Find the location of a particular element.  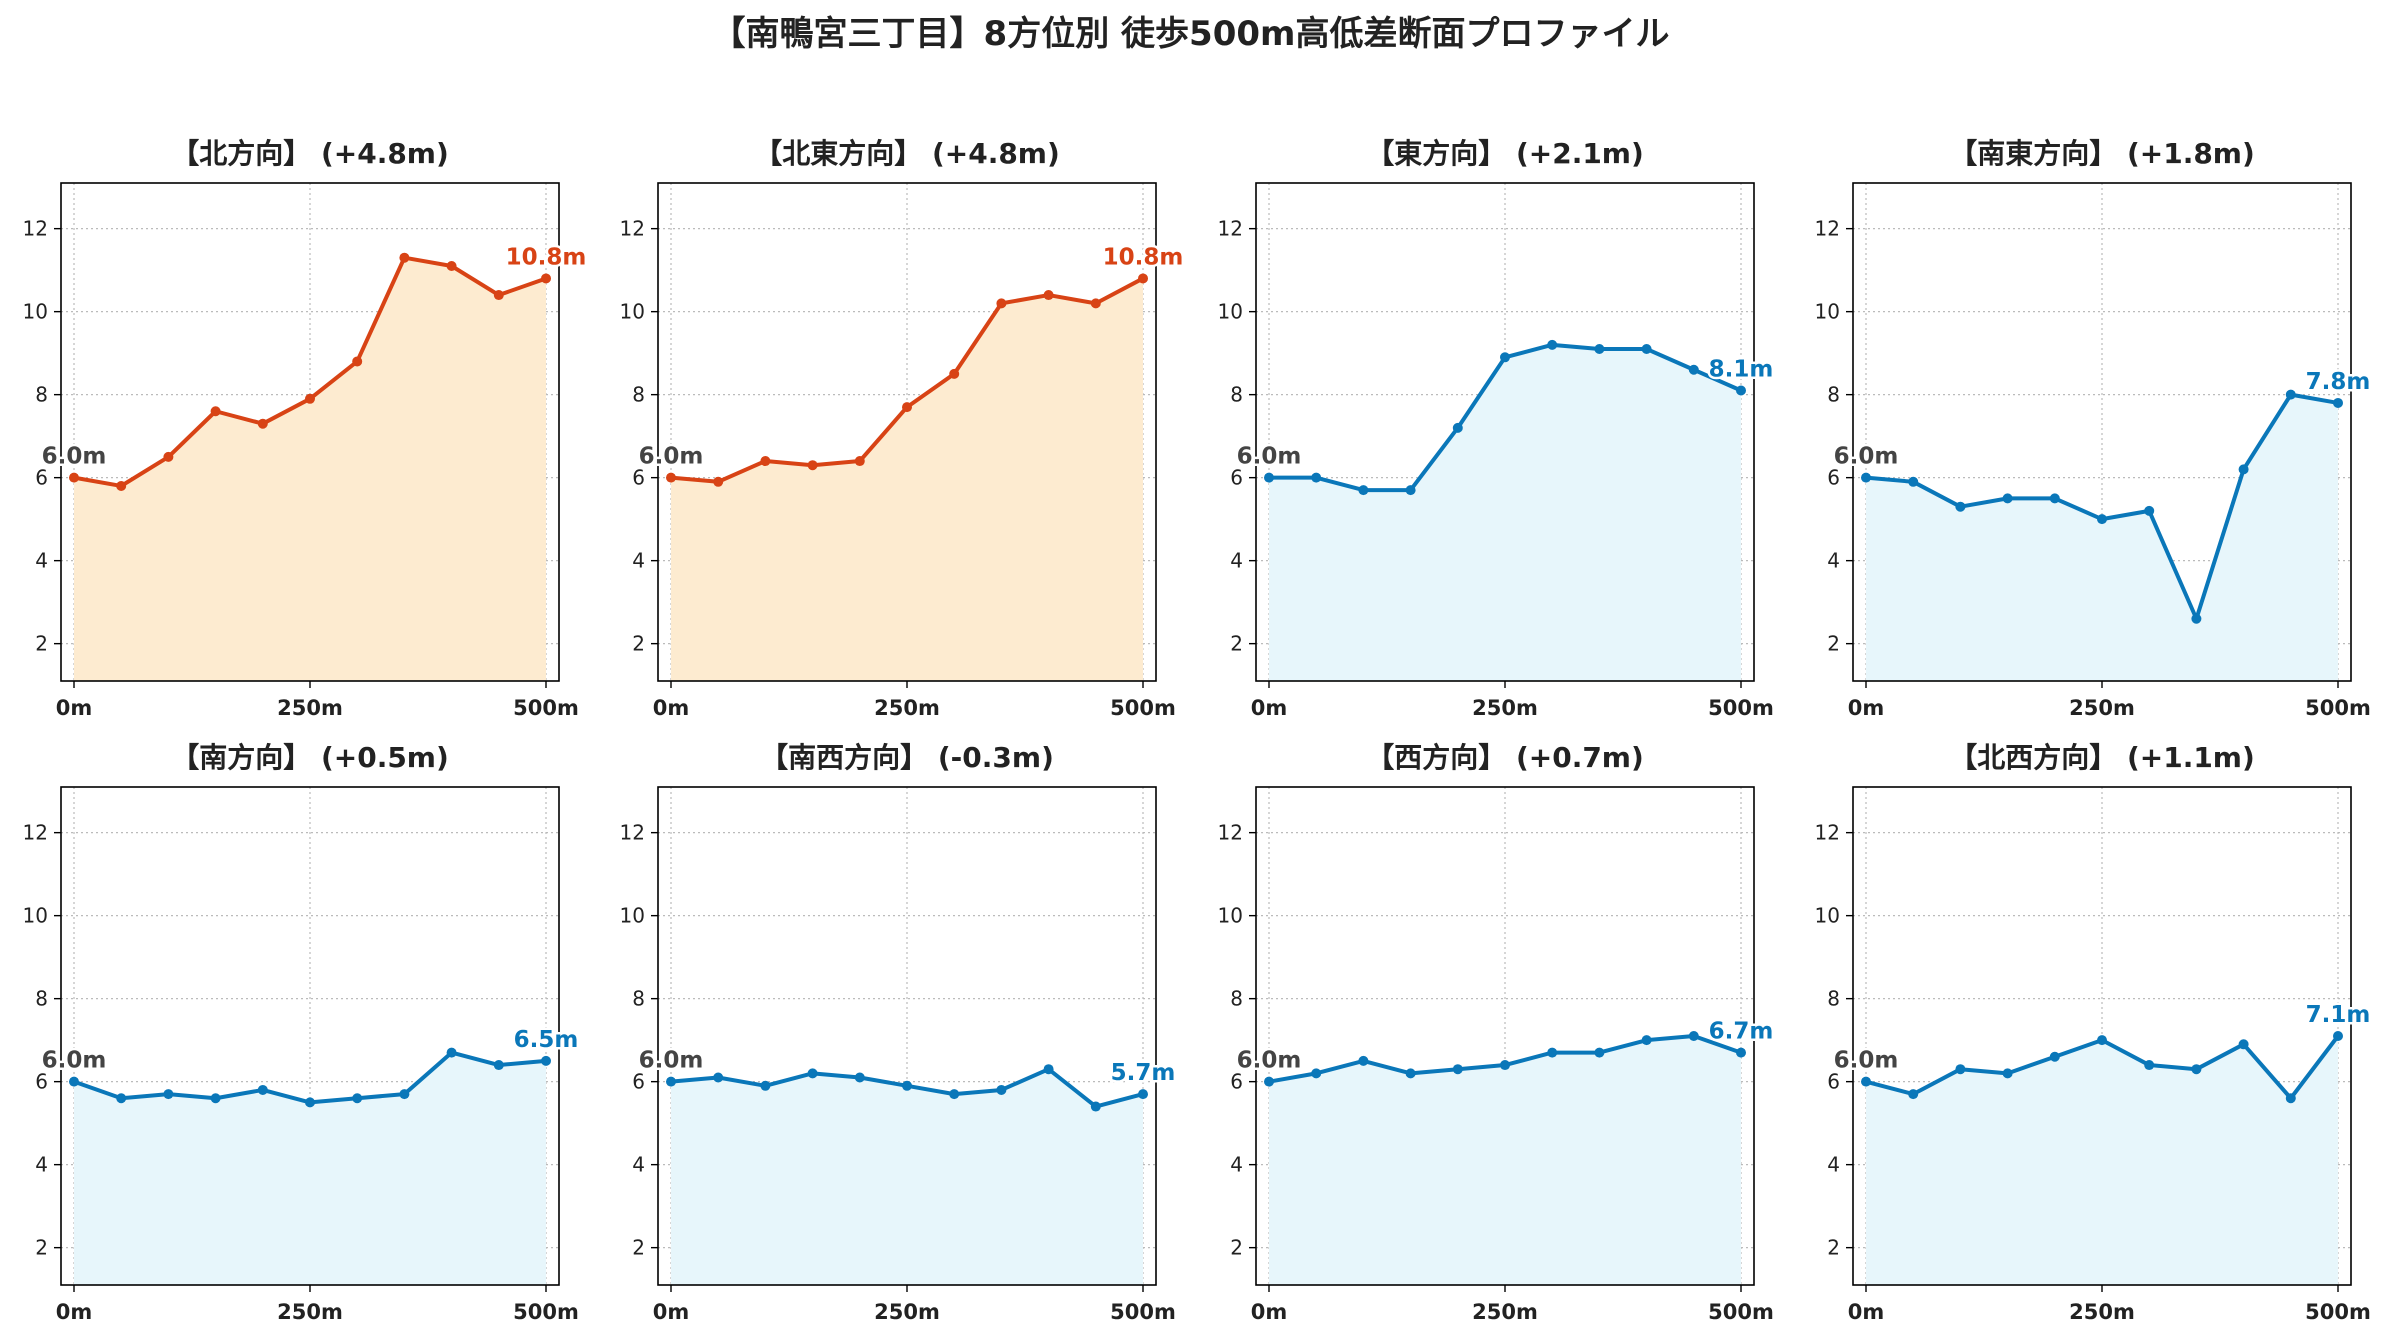

end-value-label: 5.7m is located at coordinates (1143, 1073).